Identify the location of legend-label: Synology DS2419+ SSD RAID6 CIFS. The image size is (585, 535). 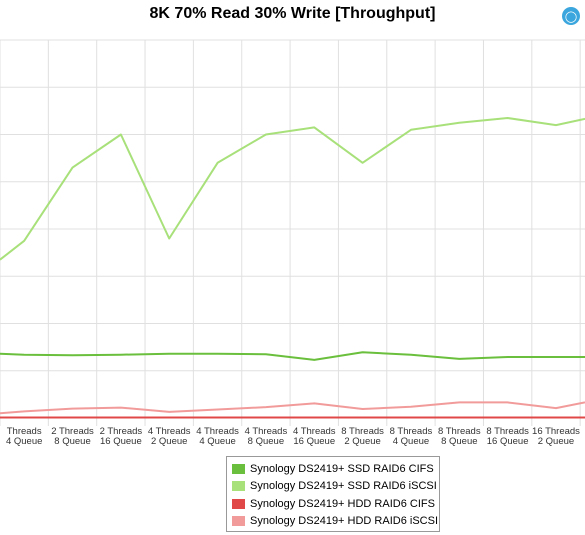
(342, 468).